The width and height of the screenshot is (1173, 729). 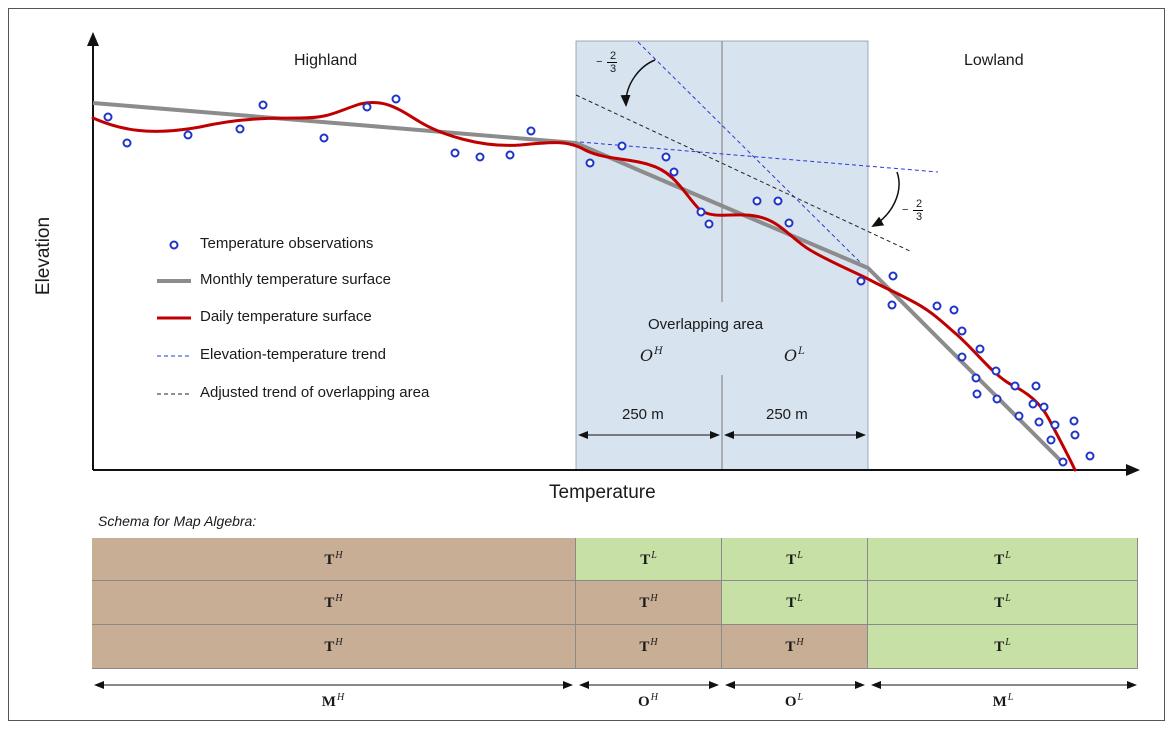 I want to click on span-label: OL, so click(x=794, y=701).